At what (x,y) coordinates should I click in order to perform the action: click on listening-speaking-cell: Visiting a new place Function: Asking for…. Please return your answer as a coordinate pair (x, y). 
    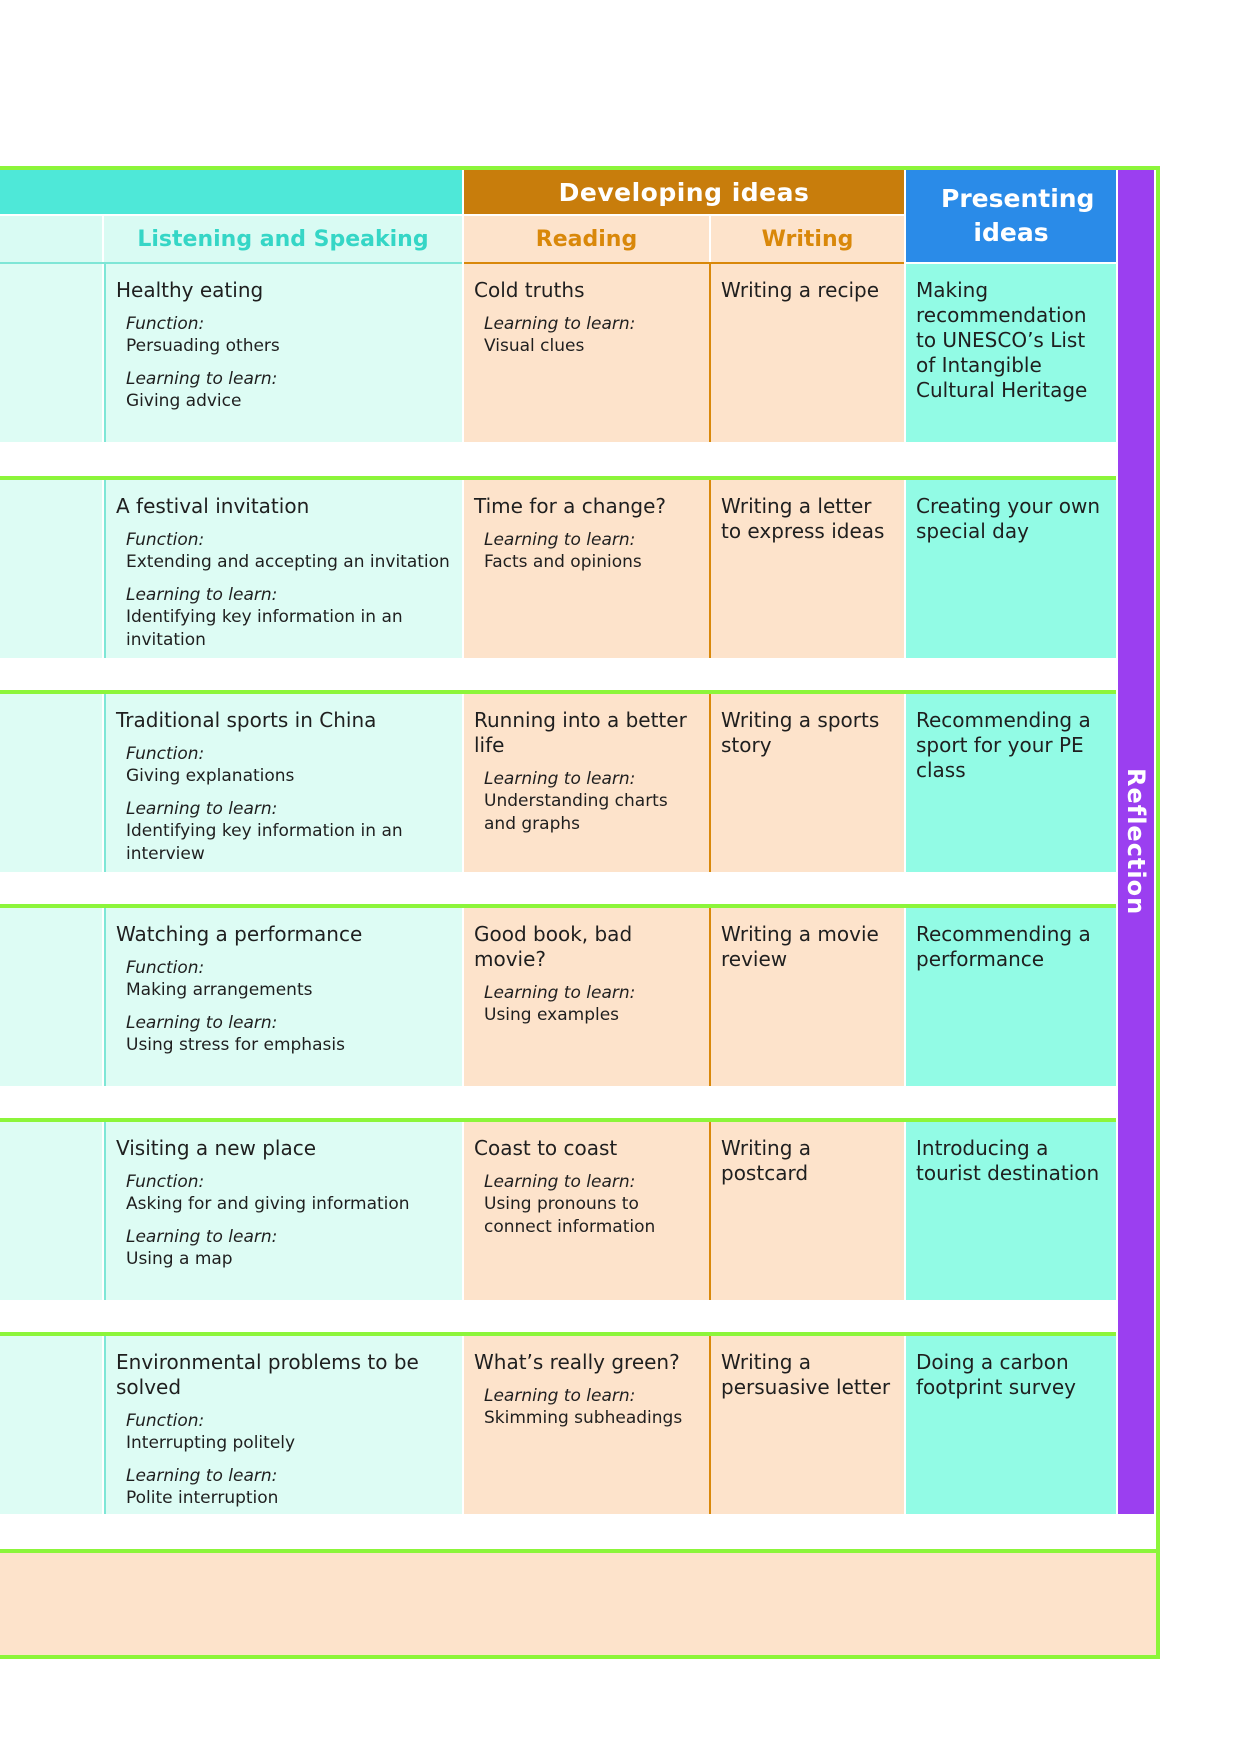
    Looking at the image, I should click on (283, 1211).